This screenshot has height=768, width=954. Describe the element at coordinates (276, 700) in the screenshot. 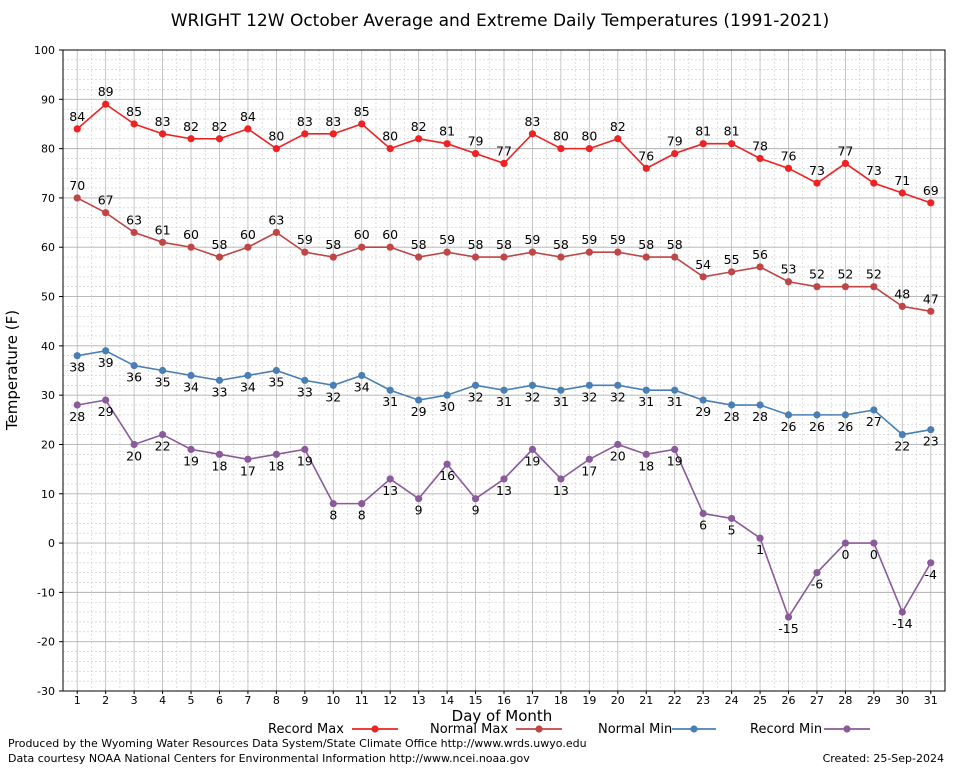

I see `x-tick-label: 8` at that location.